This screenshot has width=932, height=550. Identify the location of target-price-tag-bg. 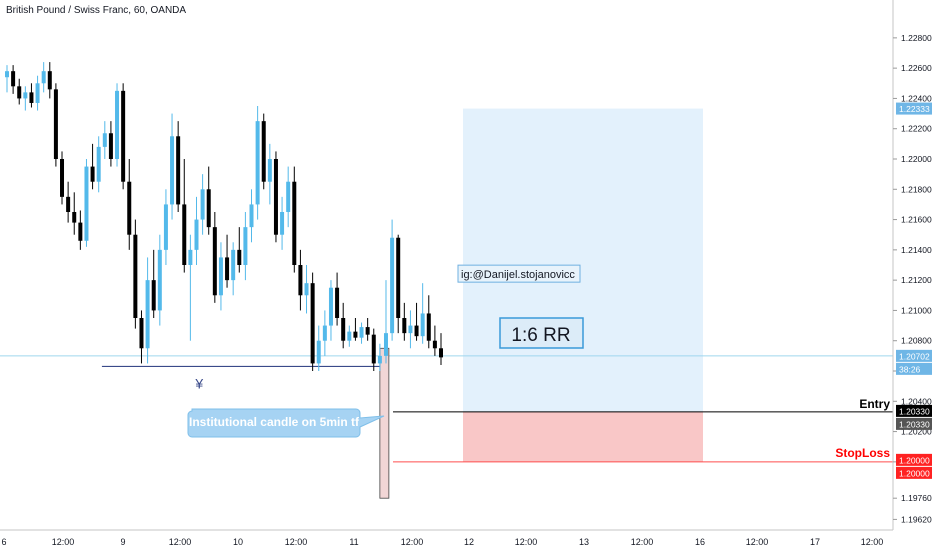
(914, 108).